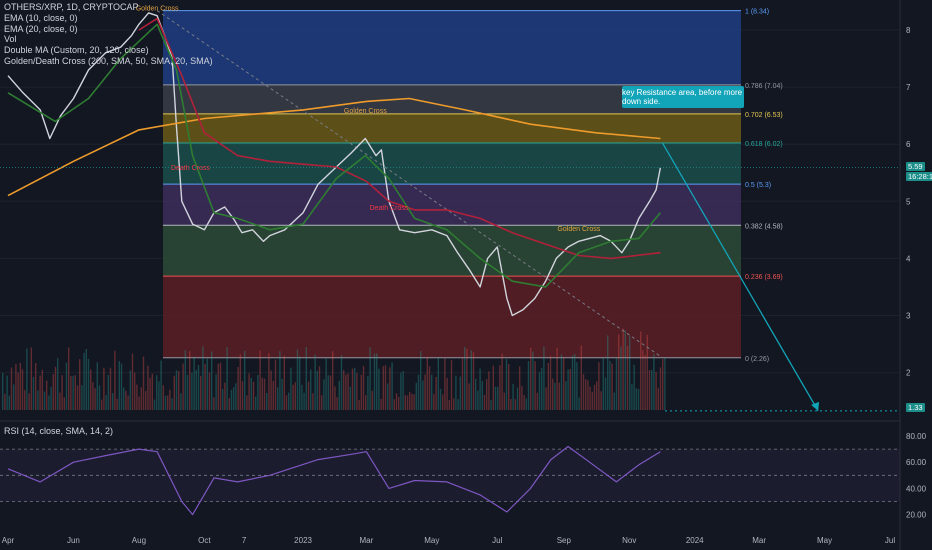 This screenshot has width=932, height=550. I want to click on indicator-vol: Vol, so click(10, 39).